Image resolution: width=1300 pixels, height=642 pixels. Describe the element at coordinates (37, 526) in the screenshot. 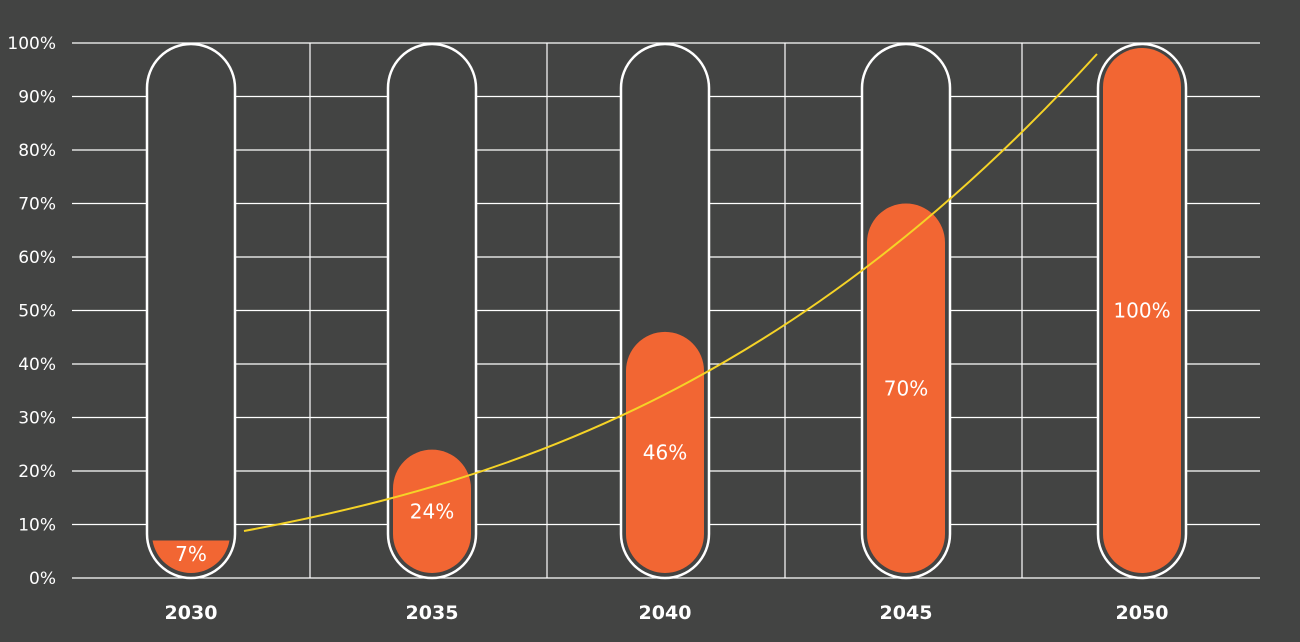

I see `y-tick-label: 10%` at that location.